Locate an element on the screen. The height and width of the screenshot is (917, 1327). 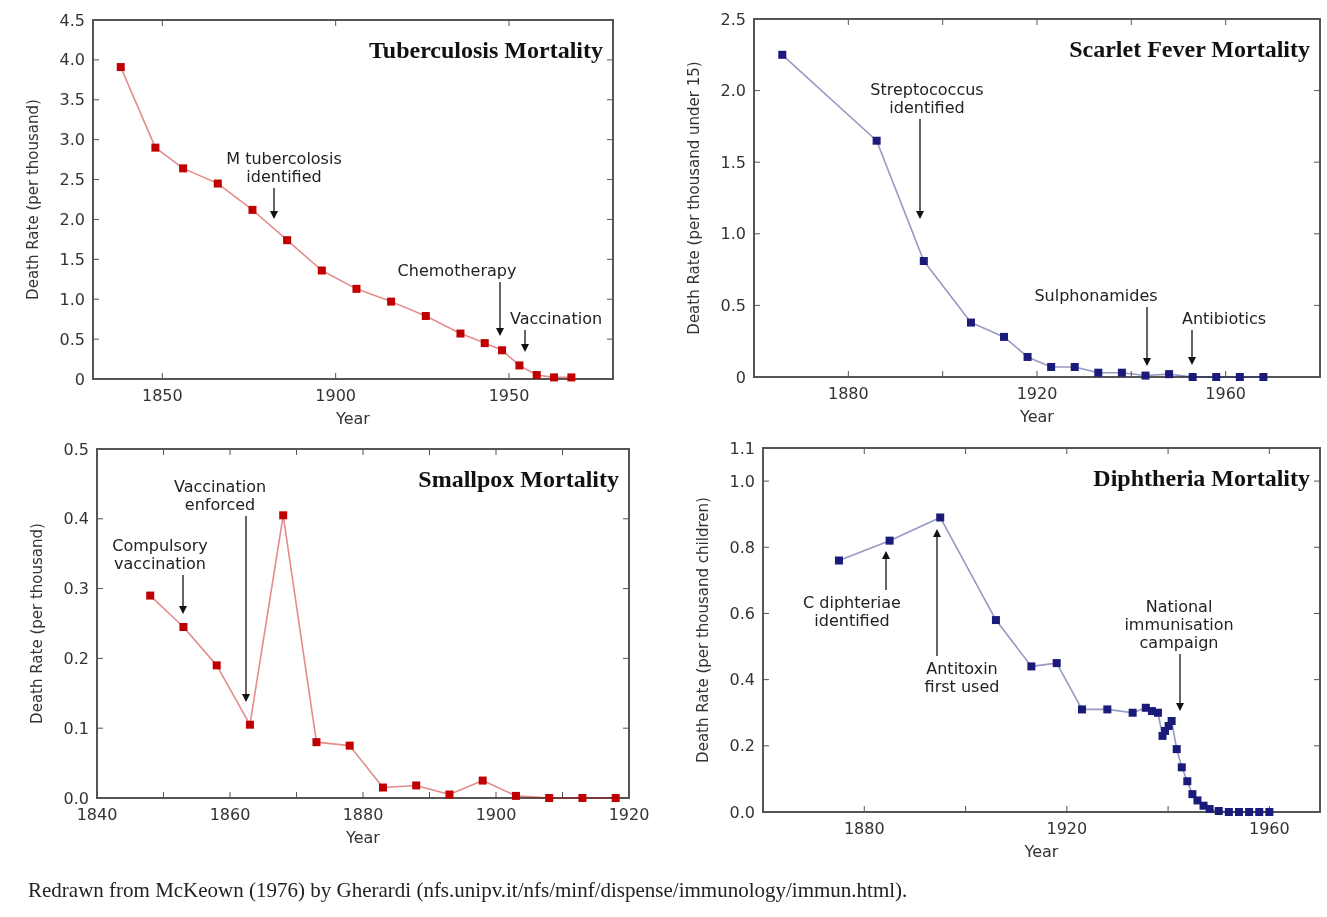
y-tick-label: 0.8 is located at coordinates (742, 547).